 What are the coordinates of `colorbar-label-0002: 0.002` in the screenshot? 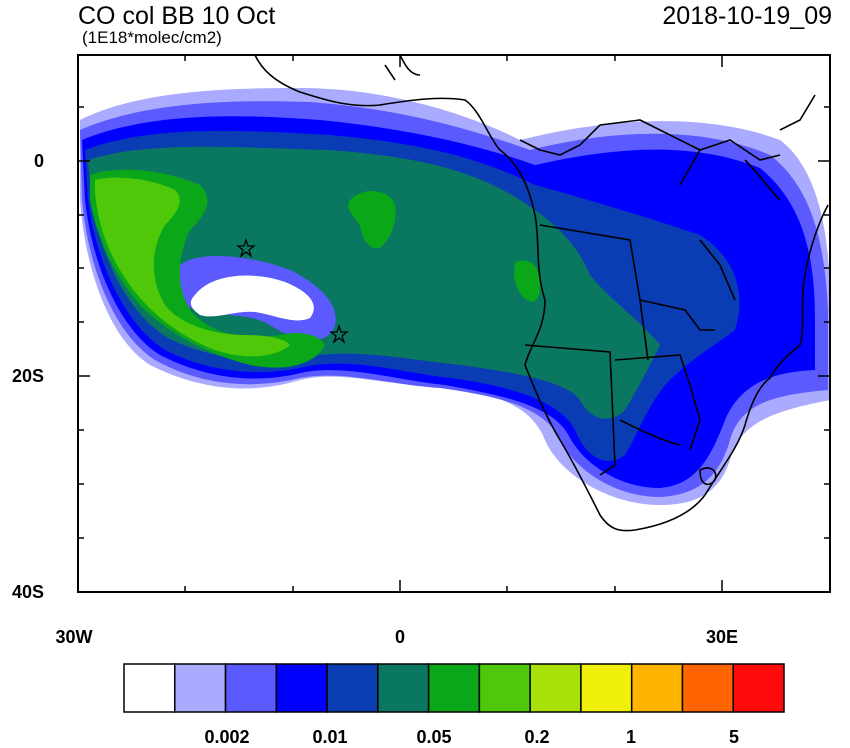 It's located at (227, 737).